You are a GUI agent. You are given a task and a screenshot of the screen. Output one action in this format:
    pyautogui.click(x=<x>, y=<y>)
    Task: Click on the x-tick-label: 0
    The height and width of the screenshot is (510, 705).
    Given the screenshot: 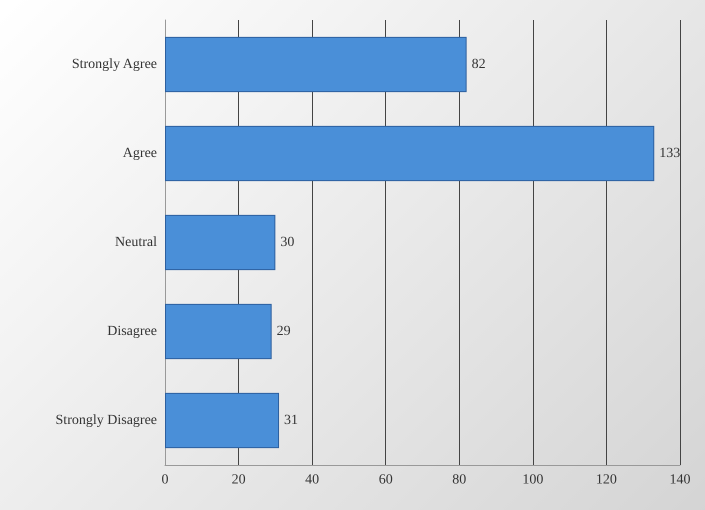 What is the action you would take?
    pyautogui.click(x=165, y=480)
    